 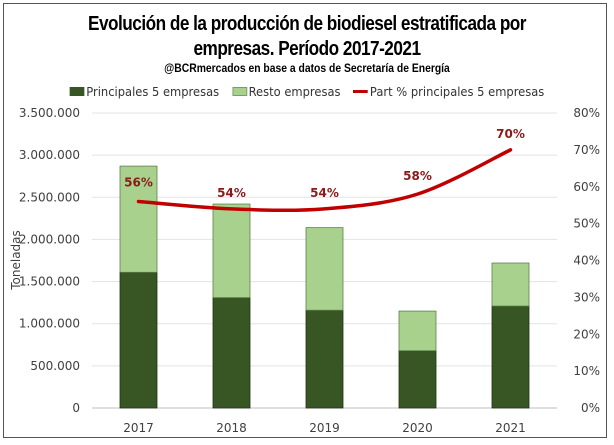 I want to click on y-tick-label: 3.500.000, so click(x=49, y=113).